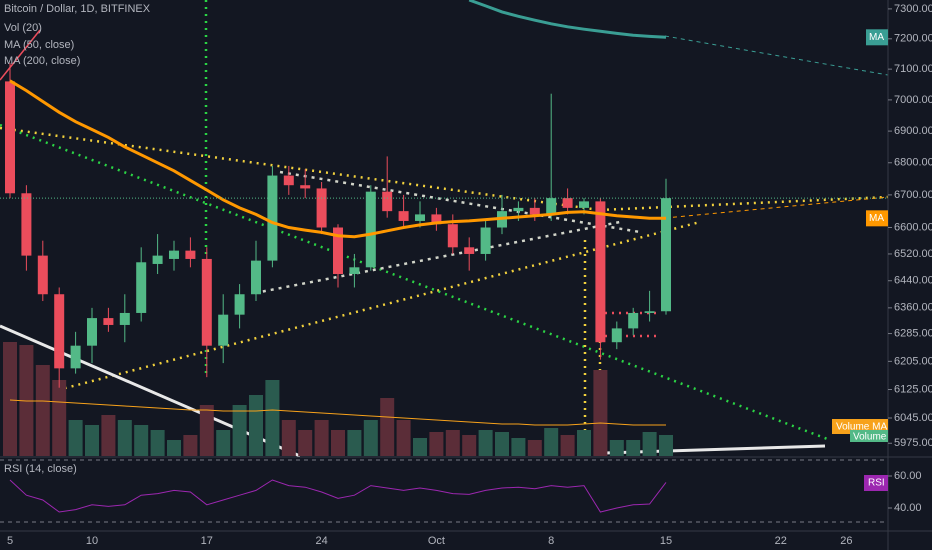 This screenshot has height=550, width=932. I want to click on y-tick-label: 6800.00, so click(913, 163).